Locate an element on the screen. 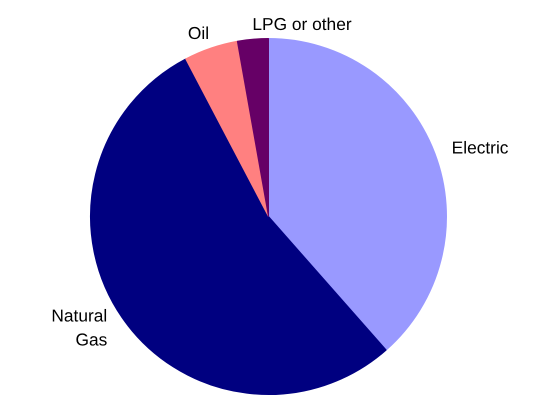  slice-label: Electric is located at coordinates (480, 147).